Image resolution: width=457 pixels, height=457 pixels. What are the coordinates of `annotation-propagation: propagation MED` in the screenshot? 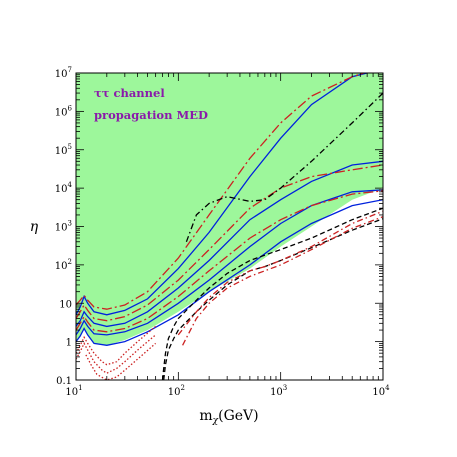 It's located at (151, 115).